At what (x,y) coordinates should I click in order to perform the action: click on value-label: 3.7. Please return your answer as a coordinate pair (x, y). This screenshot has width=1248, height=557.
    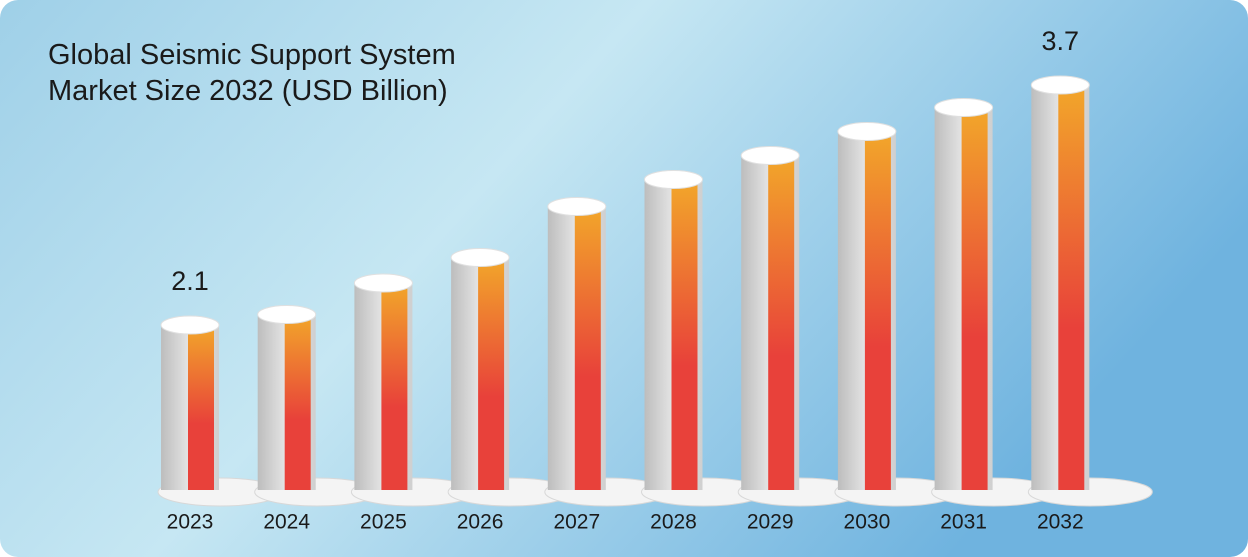
    Looking at the image, I should click on (1061, 41).